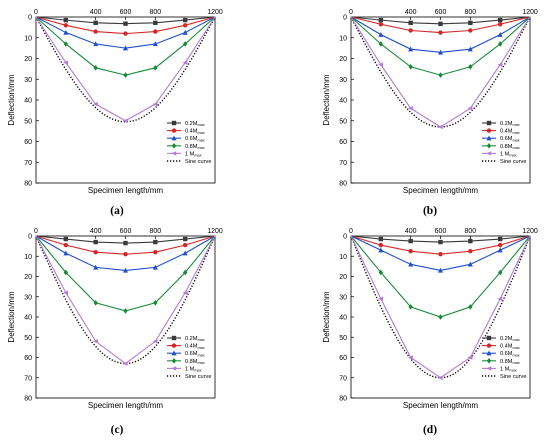 The width and height of the screenshot is (550, 443). I want to click on x-axis-title: Specimen length/mm, so click(440, 190).